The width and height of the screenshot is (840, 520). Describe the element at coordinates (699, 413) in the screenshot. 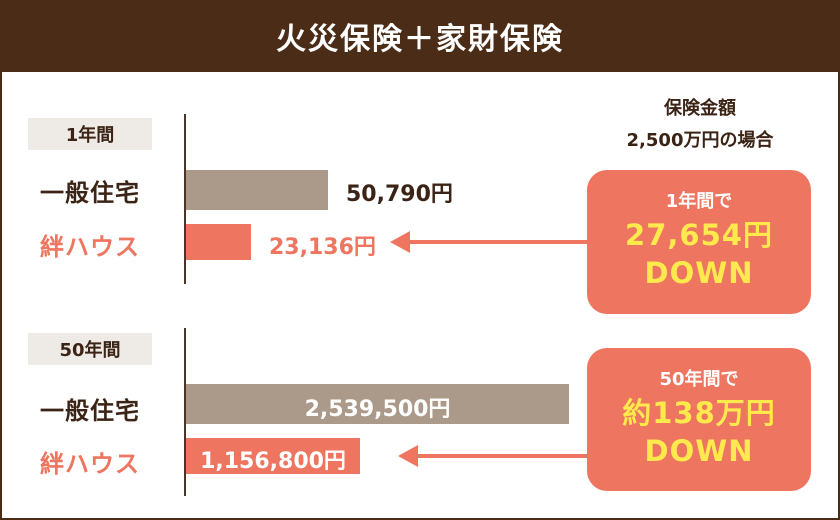

I see `savings-amount: 約138万円` at that location.